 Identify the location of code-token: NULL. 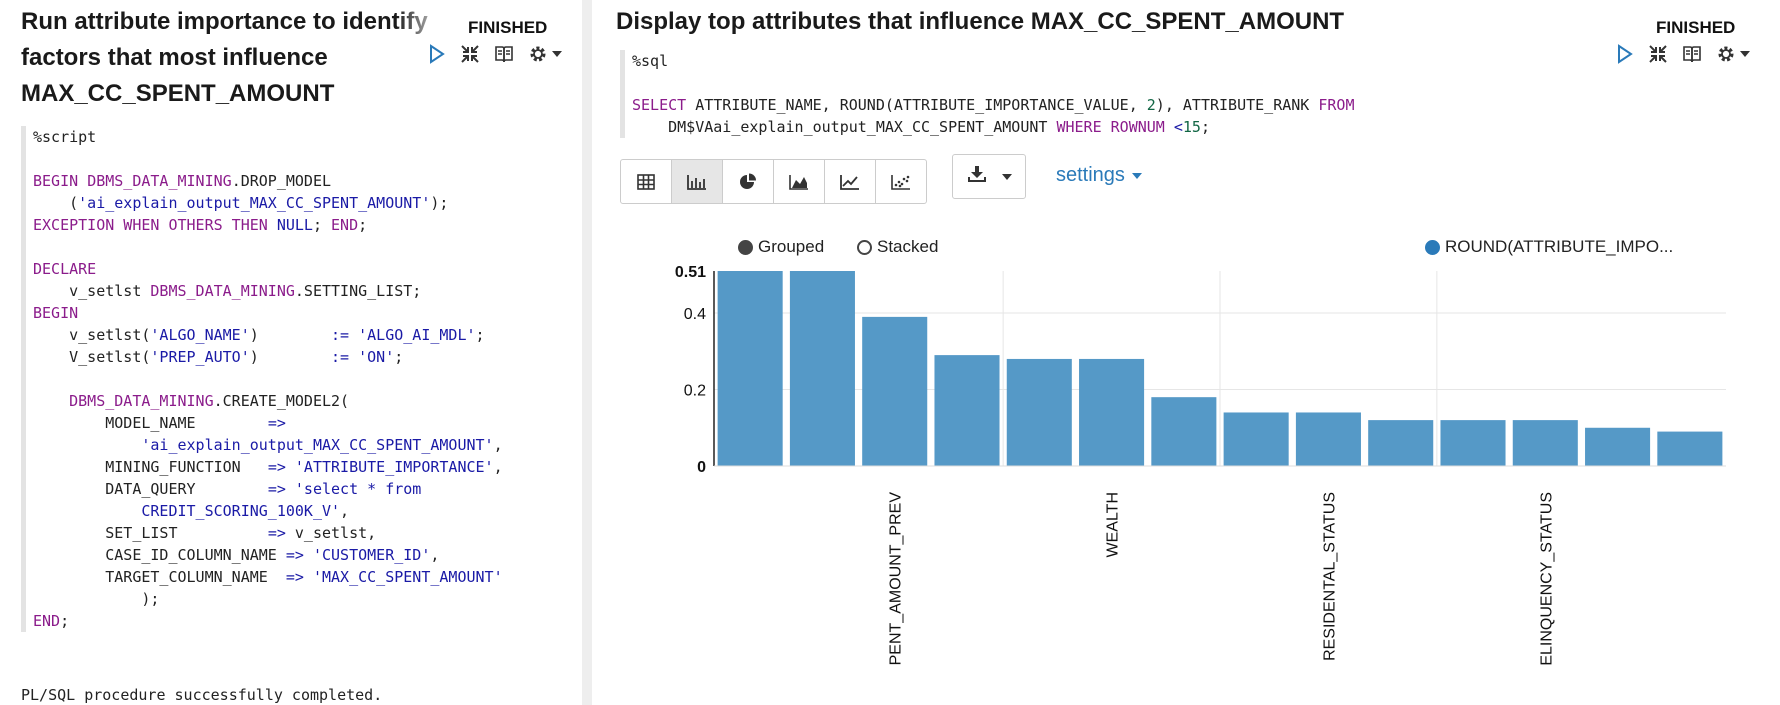
(294, 225).